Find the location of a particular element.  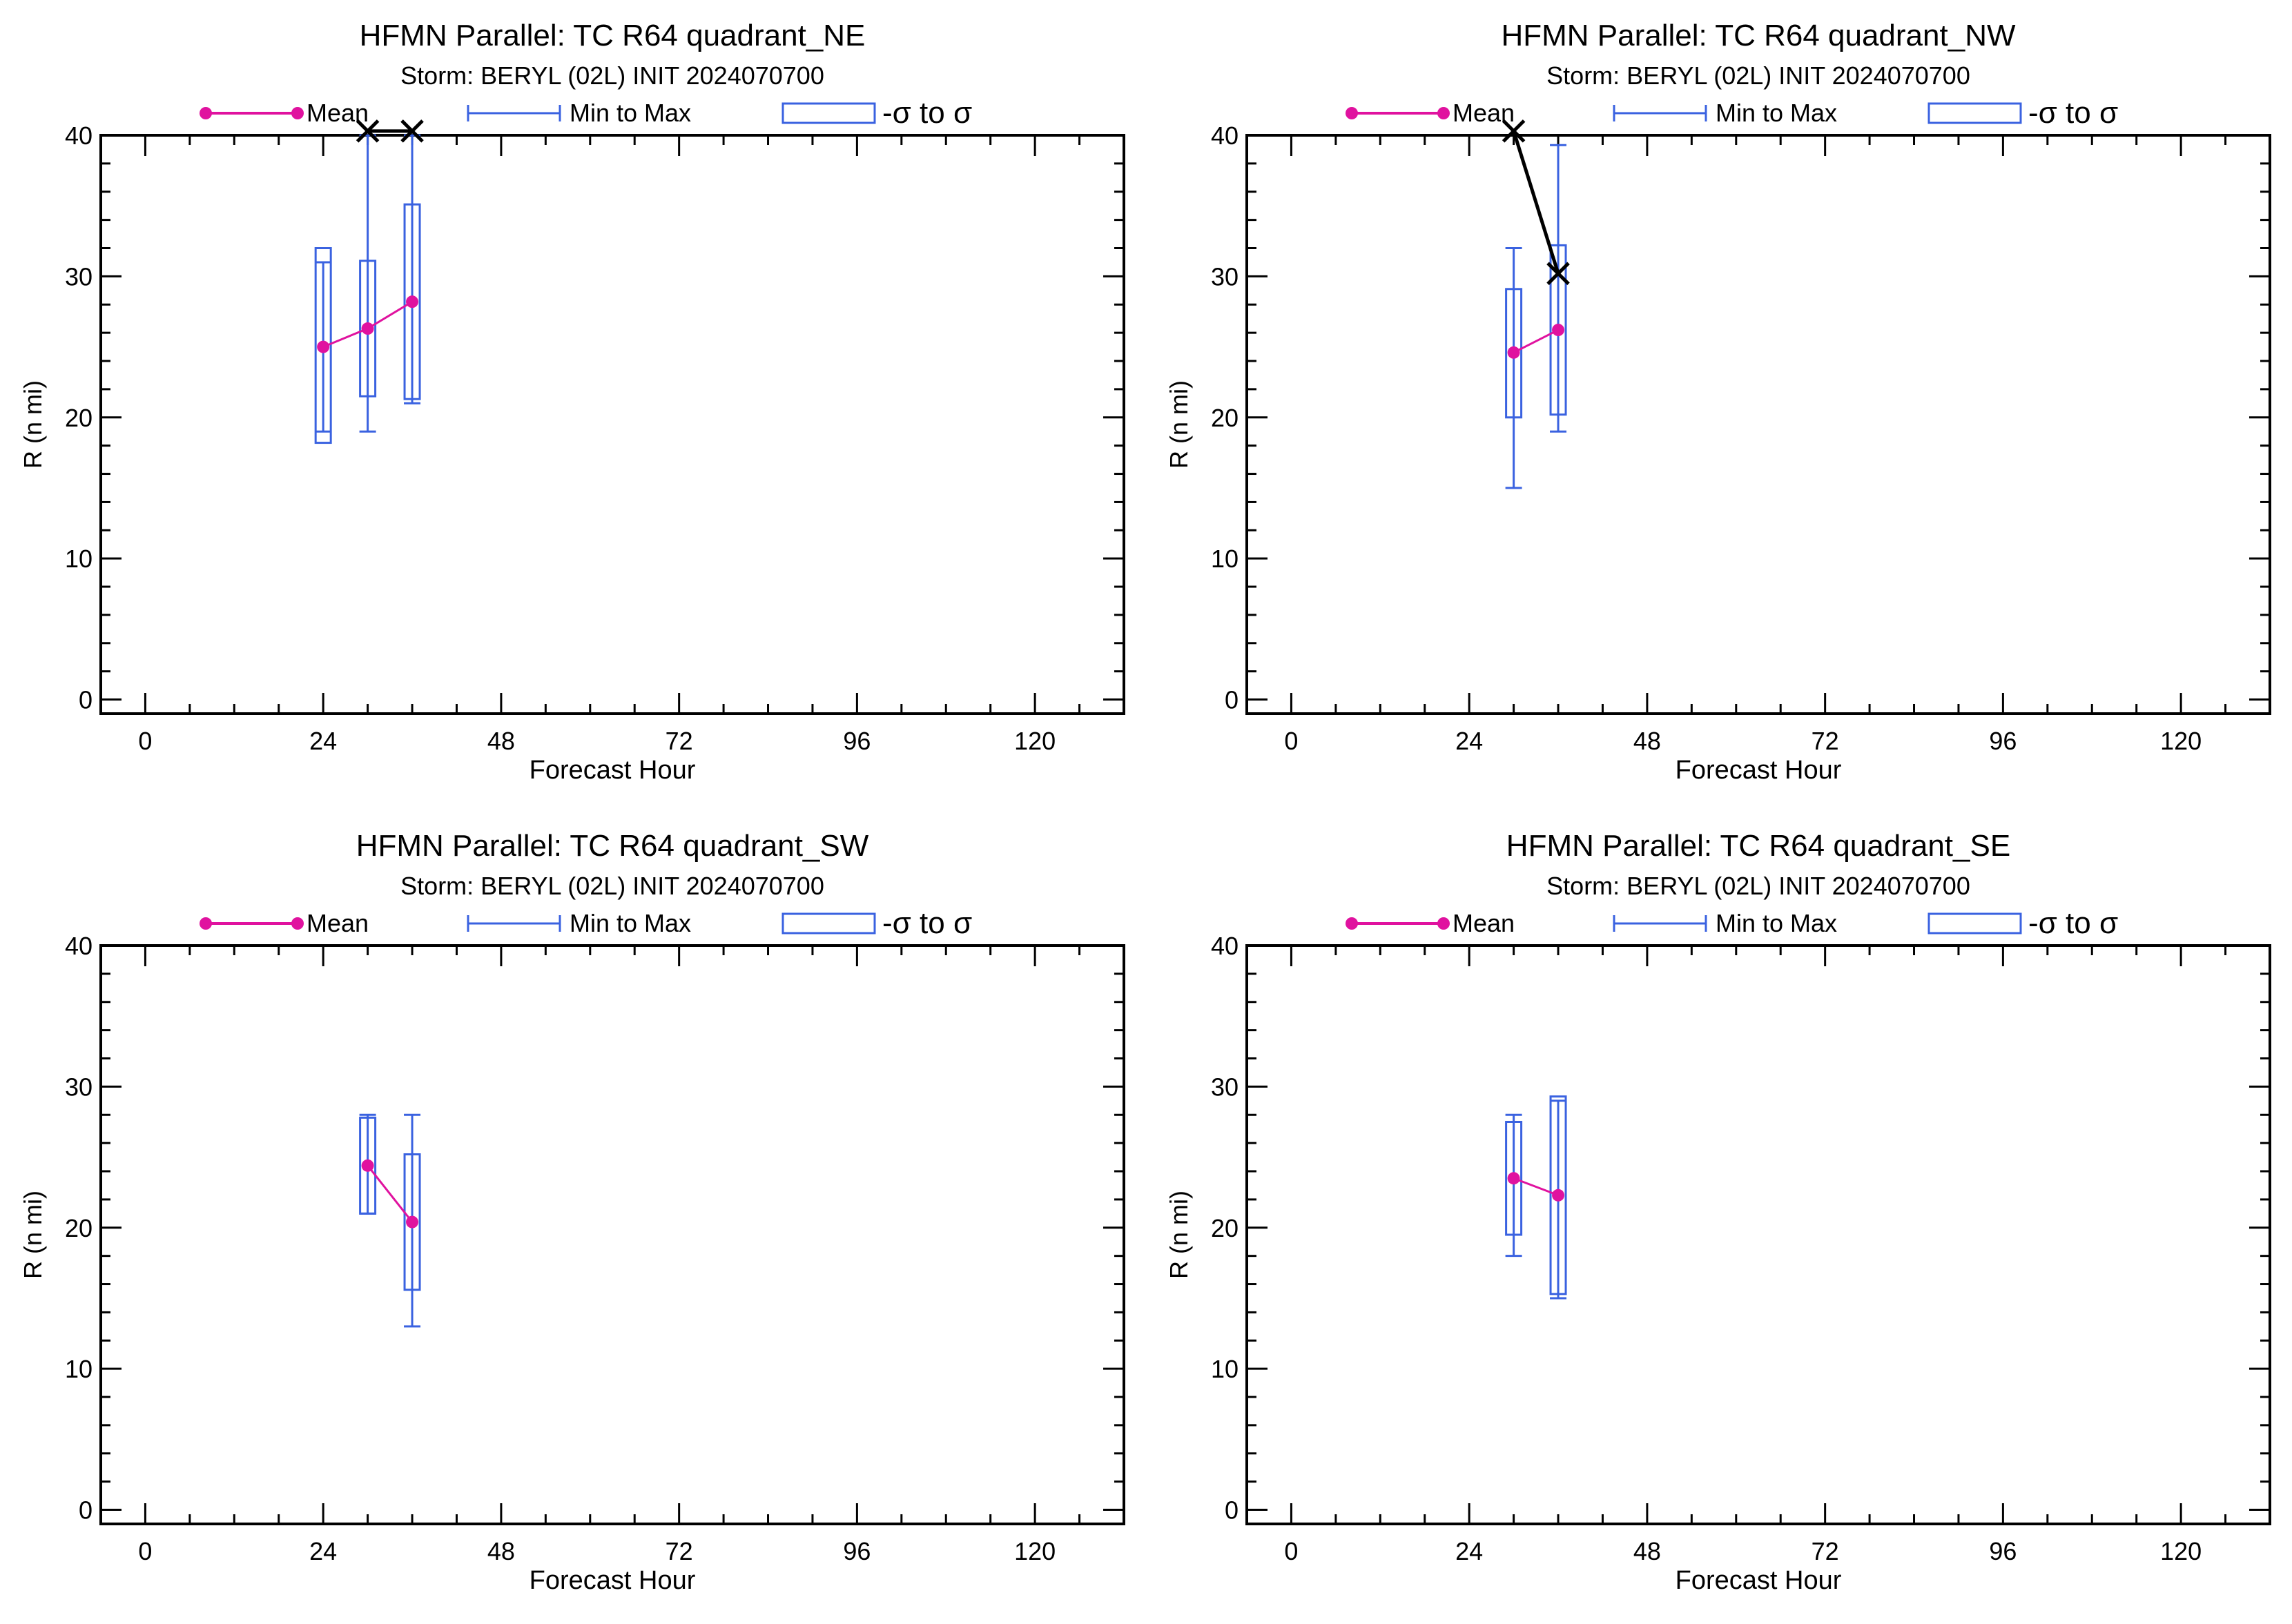

chart-title: HFMN Parallel: TC R64 quadrant_NW is located at coordinates (1759, 36).